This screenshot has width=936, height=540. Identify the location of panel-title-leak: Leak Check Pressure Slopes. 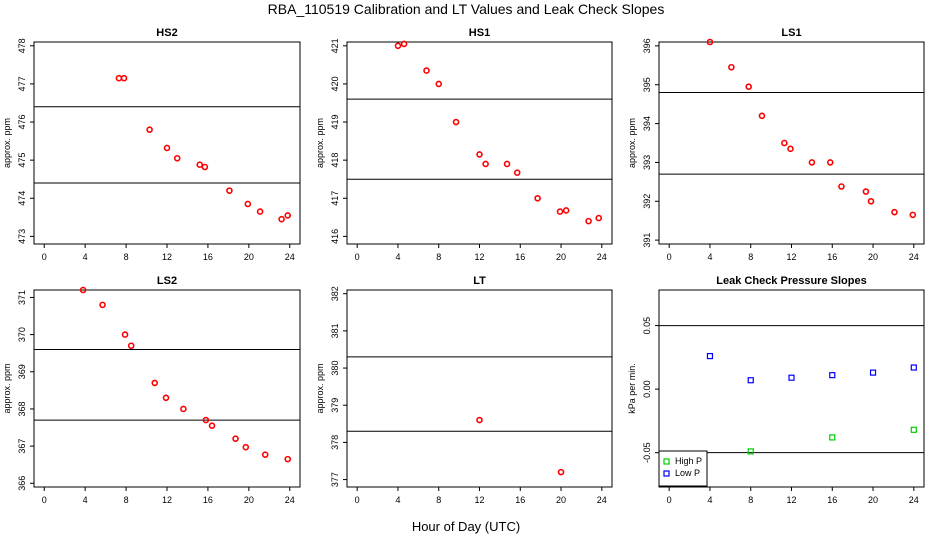
(791, 281).